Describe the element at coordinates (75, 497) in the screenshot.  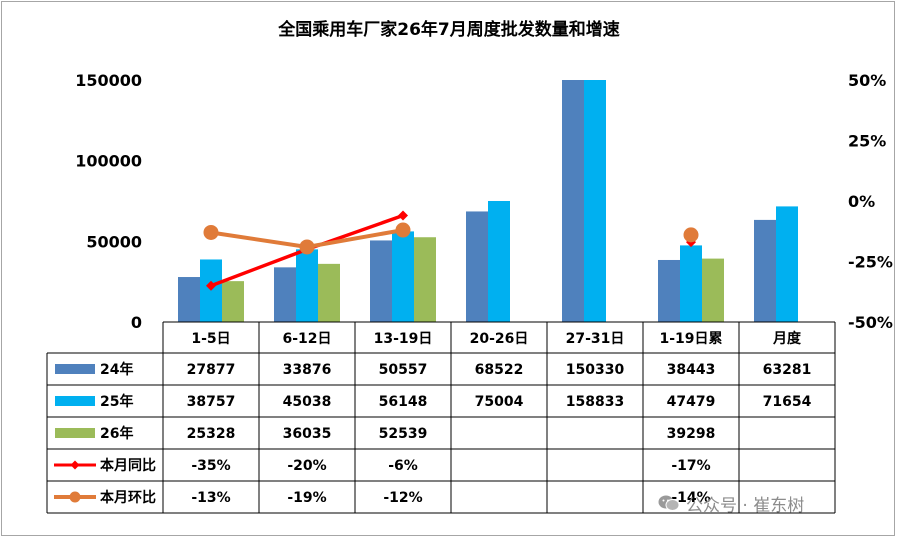
I see `legend-marker-本月环比` at that location.